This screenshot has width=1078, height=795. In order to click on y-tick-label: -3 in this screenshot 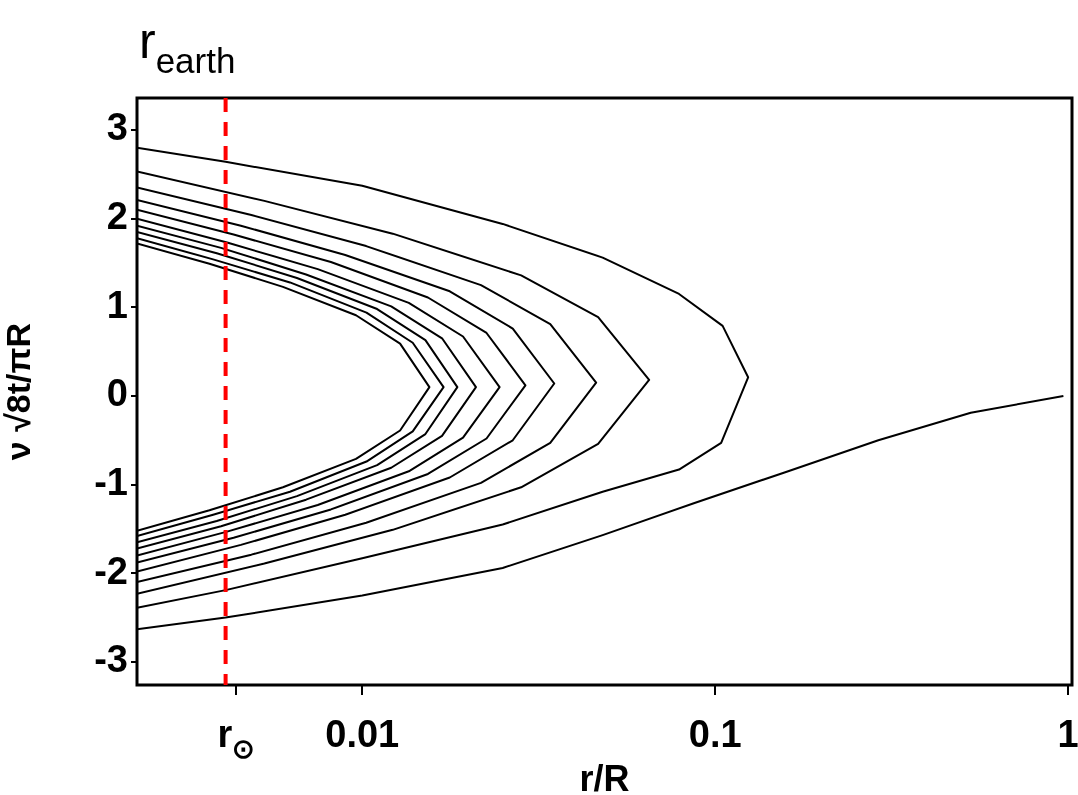, I will do `click(111, 659)`.